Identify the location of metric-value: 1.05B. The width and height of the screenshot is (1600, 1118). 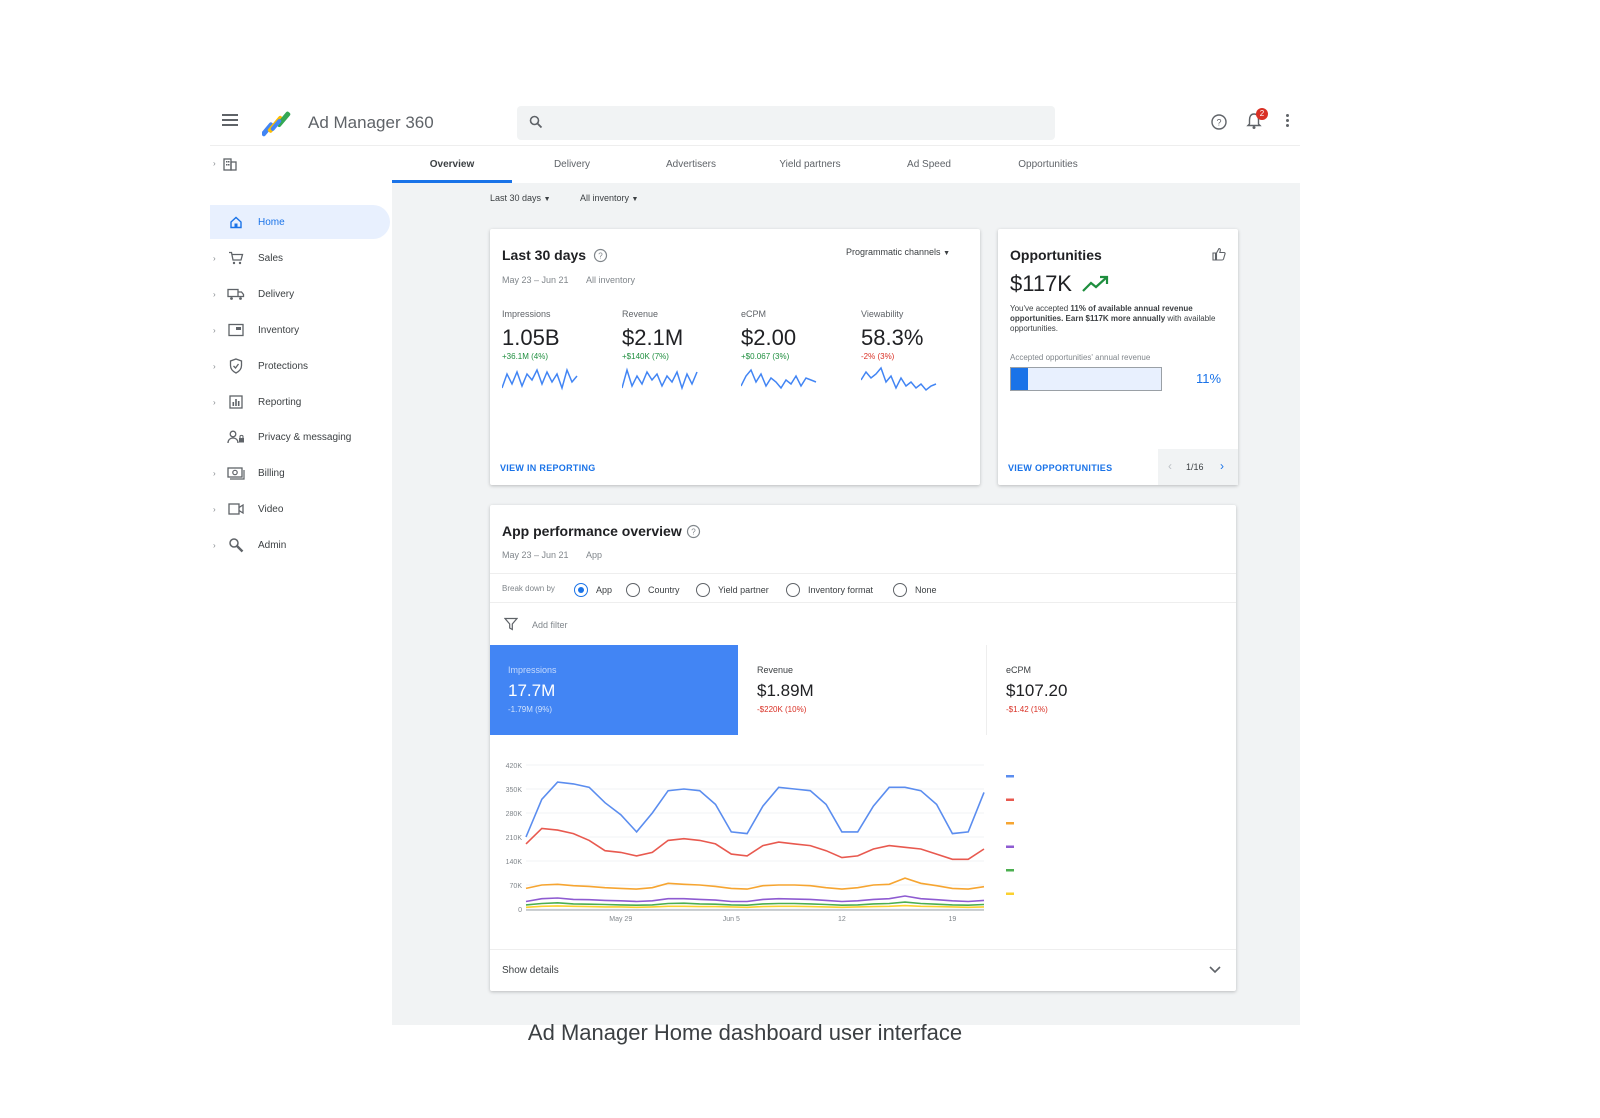
(531, 337).